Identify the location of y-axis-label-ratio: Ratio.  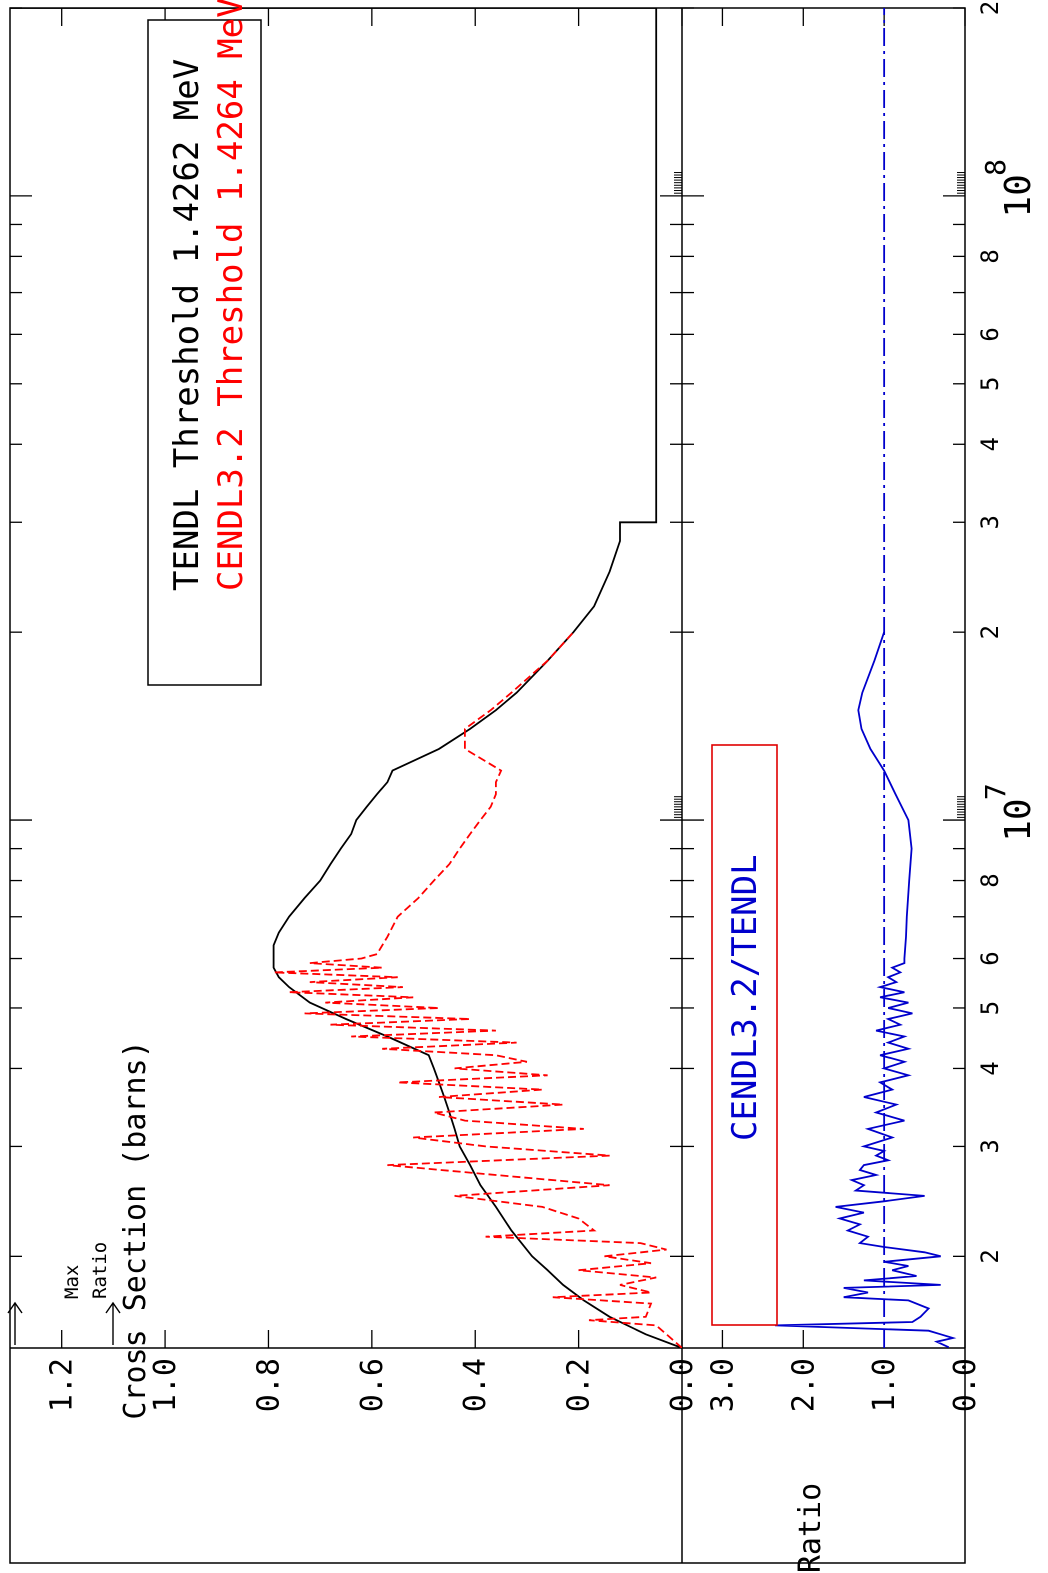
(810, 1528).